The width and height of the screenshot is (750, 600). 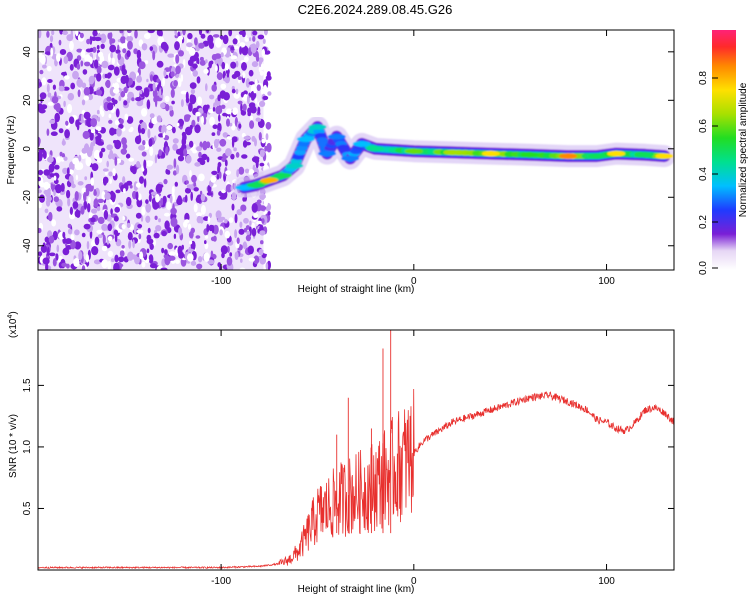 What do you see at coordinates (356, 589) in the screenshot?
I see `snr-xlabel: Height of straight line (km)` at bounding box center [356, 589].